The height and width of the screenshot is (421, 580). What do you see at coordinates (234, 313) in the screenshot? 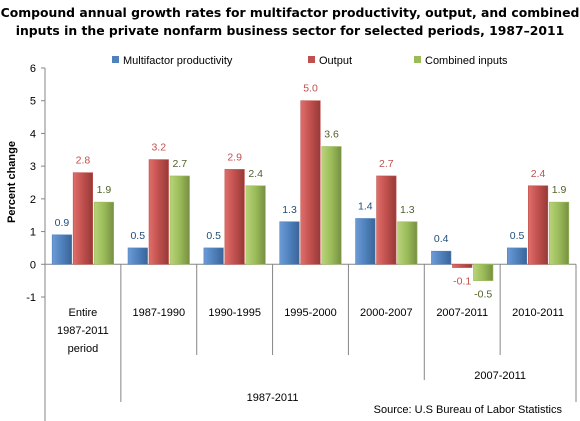
I see `x-category-label: 1990-1995` at bounding box center [234, 313].